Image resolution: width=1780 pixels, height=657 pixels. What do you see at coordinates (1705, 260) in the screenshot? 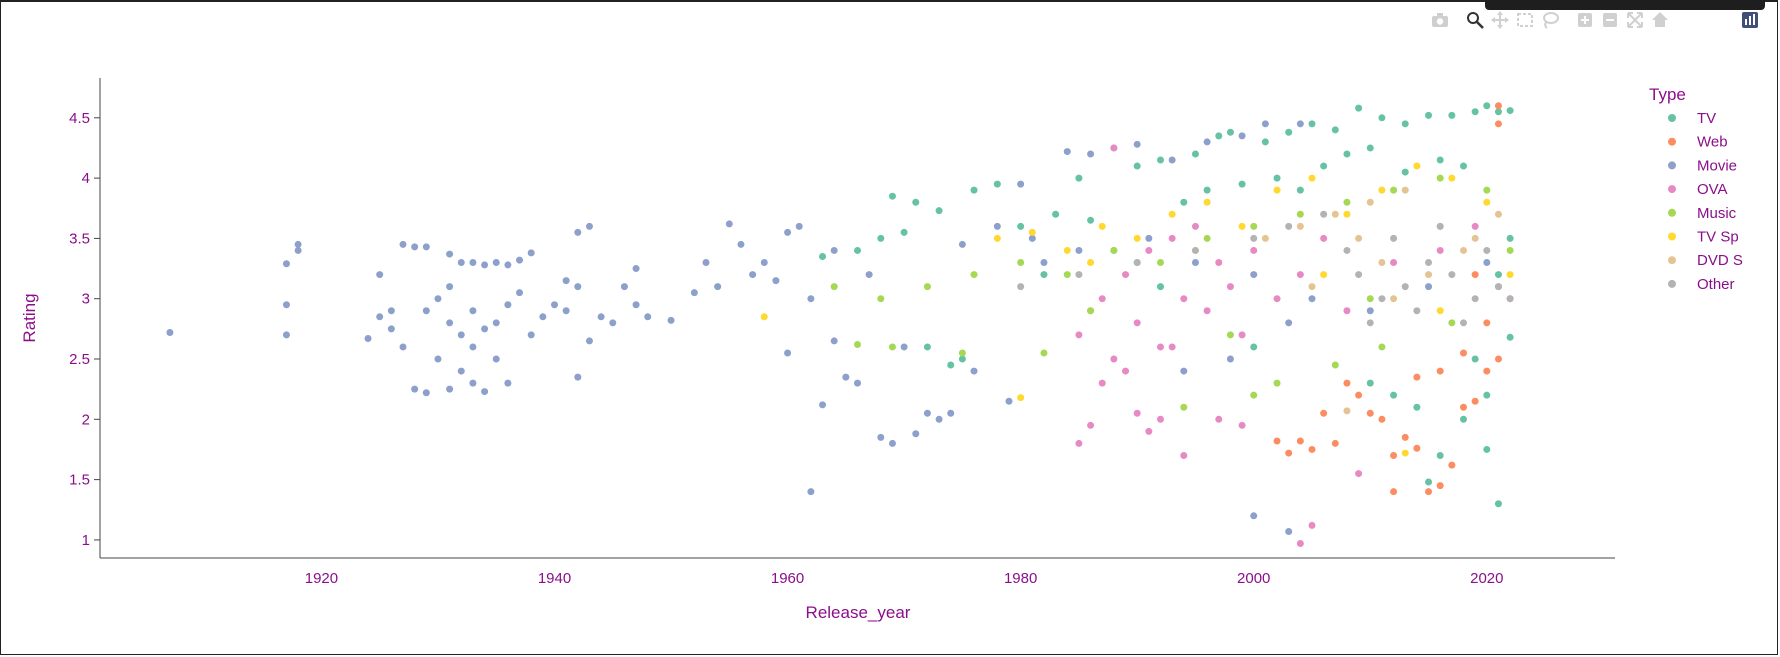
I see `legend-item: DVD S` at bounding box center [1705, 260].